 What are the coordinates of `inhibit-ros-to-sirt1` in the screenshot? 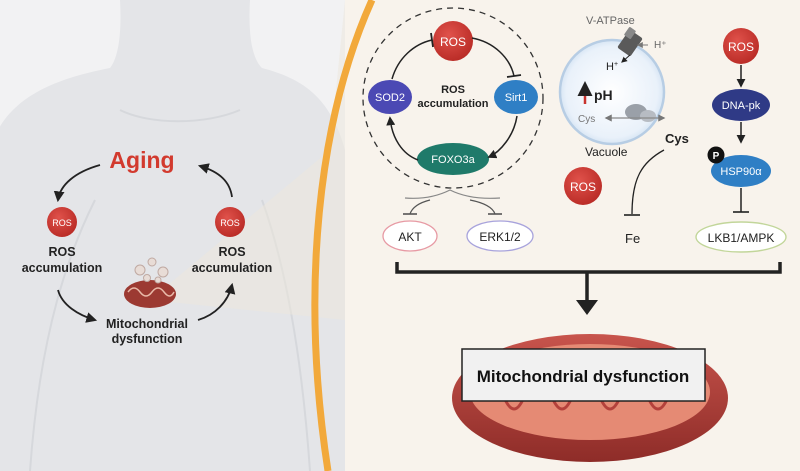 It's located at (493, 57).